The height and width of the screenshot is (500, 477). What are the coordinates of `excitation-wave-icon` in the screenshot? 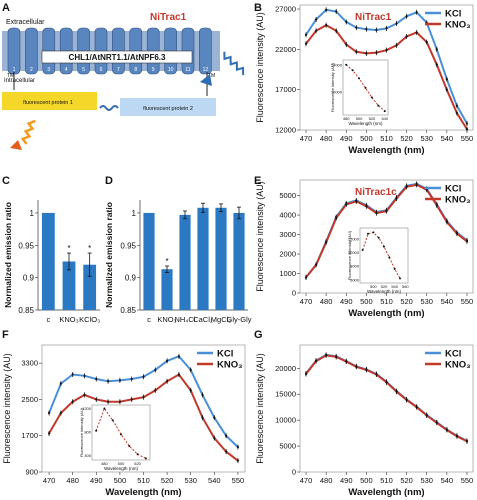 It's located at (222, 68).